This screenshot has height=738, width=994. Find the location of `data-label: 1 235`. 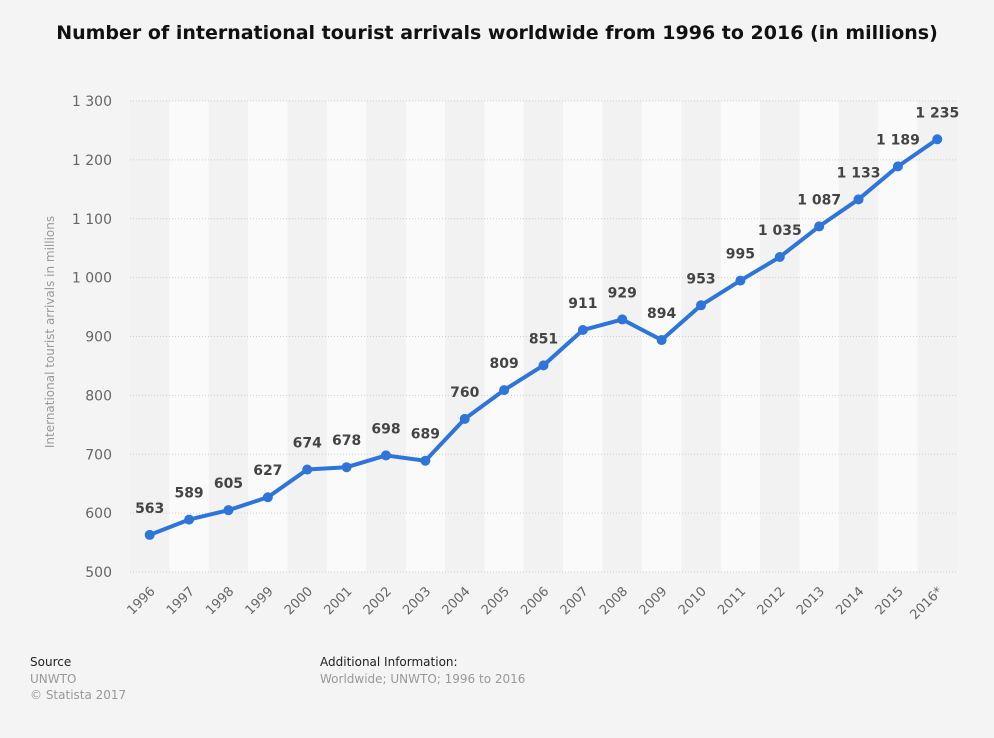

data-label: 1 235 is located at coordinates (937, 113).